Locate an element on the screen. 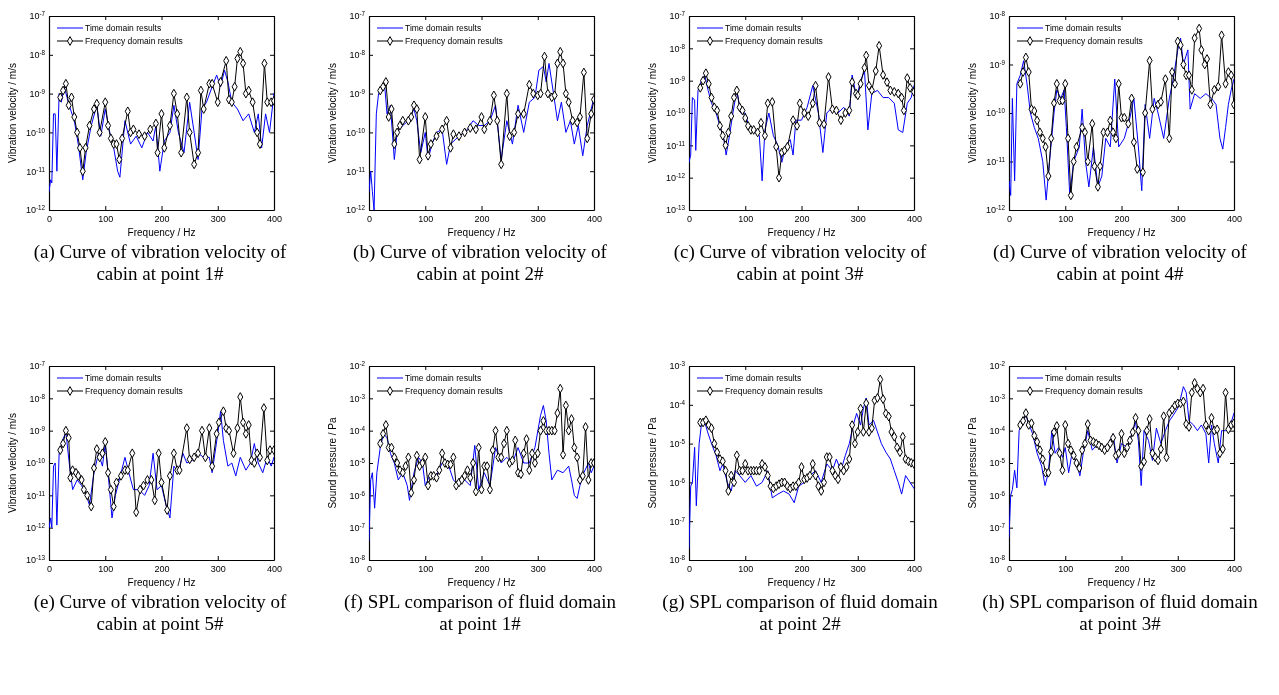 The image size is (1279, 695). text: (b) Curve of vibration velocity of cabin at point 2# is located at coordinates (480, 262).